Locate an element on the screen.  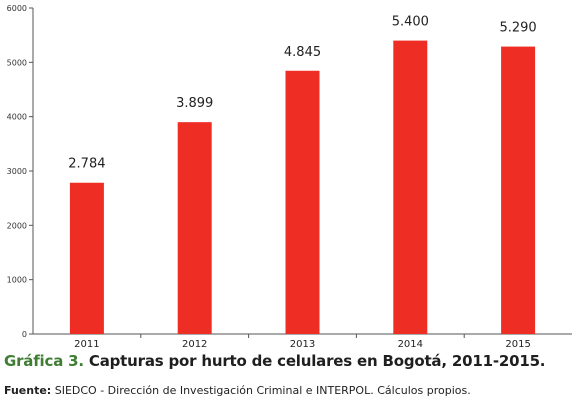
data-label-2014: 5.400 is located at coordinates (410, 22).